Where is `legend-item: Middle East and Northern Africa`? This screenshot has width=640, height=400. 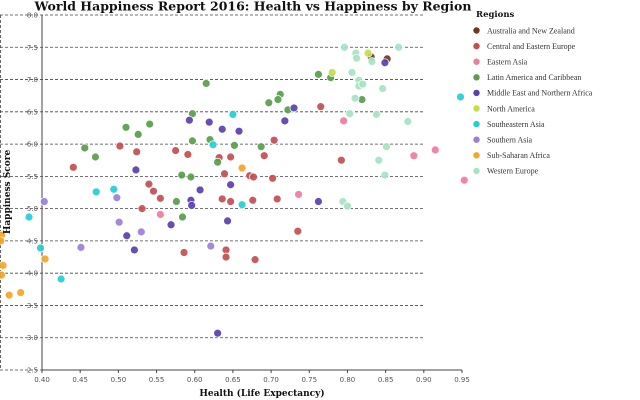
legend-item: Middle East and Northern Africa is located at coordinates (533, 93).